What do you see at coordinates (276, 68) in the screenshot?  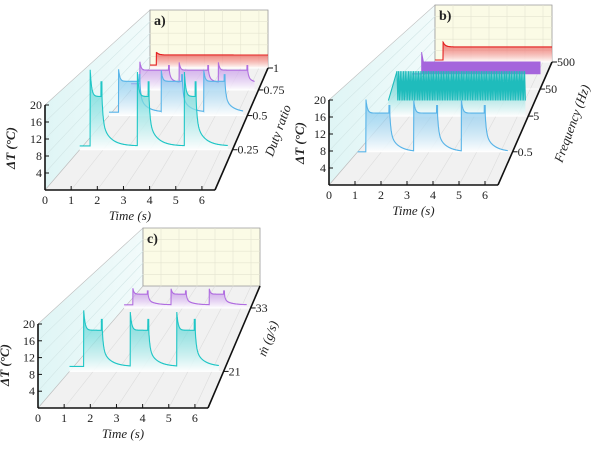 I see `depth-tick-label: 1` at bounding box center [276, 68].